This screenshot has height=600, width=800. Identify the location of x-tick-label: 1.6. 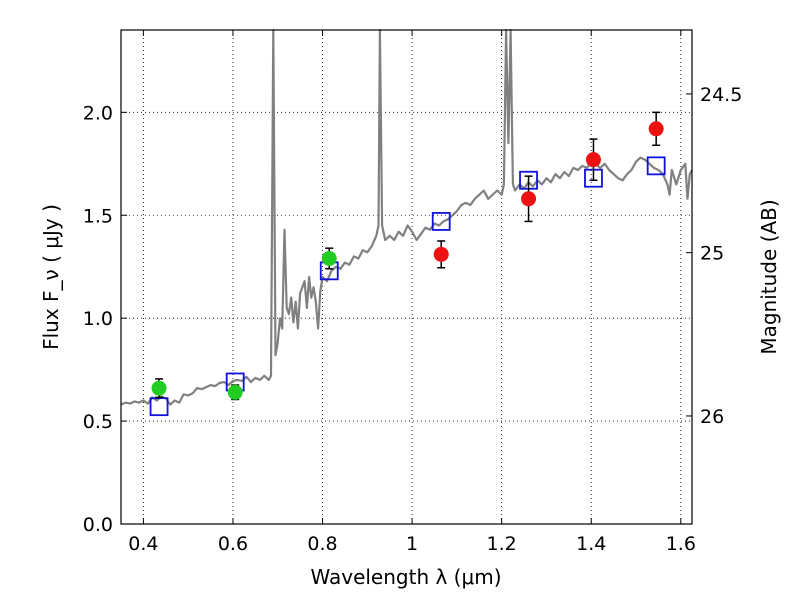
(681, 544).